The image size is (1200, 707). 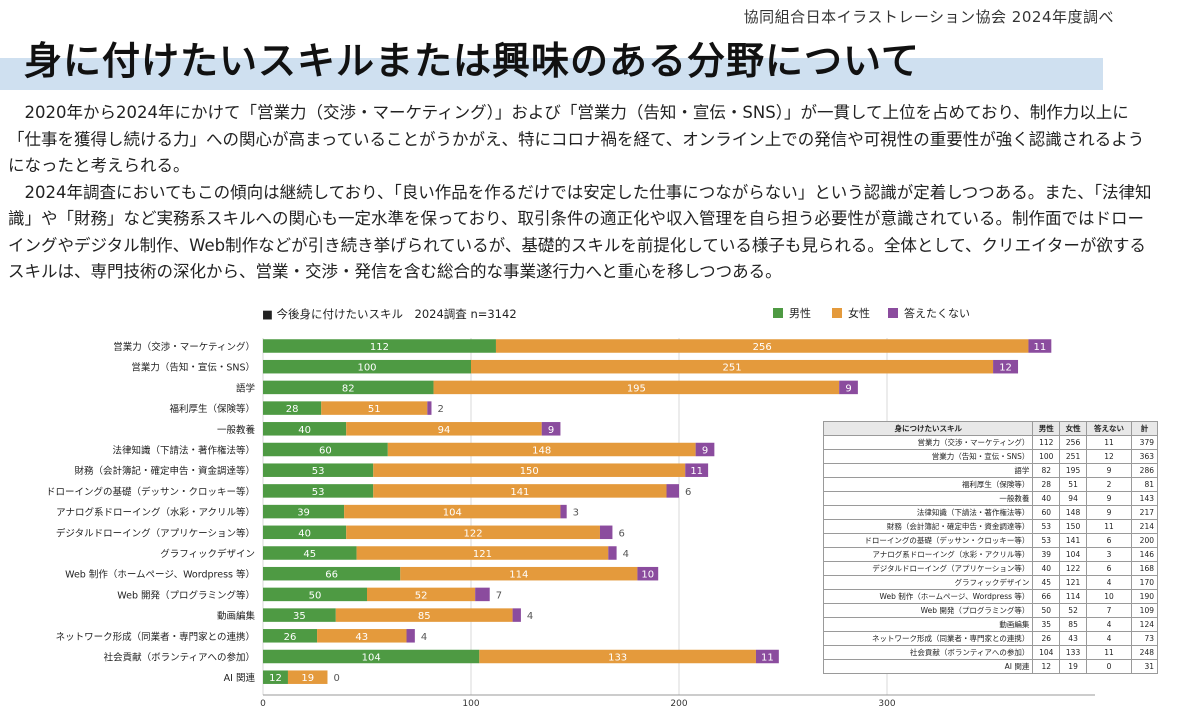 I want to click on table-value-cell: 143, so click(x=1144, y=498).